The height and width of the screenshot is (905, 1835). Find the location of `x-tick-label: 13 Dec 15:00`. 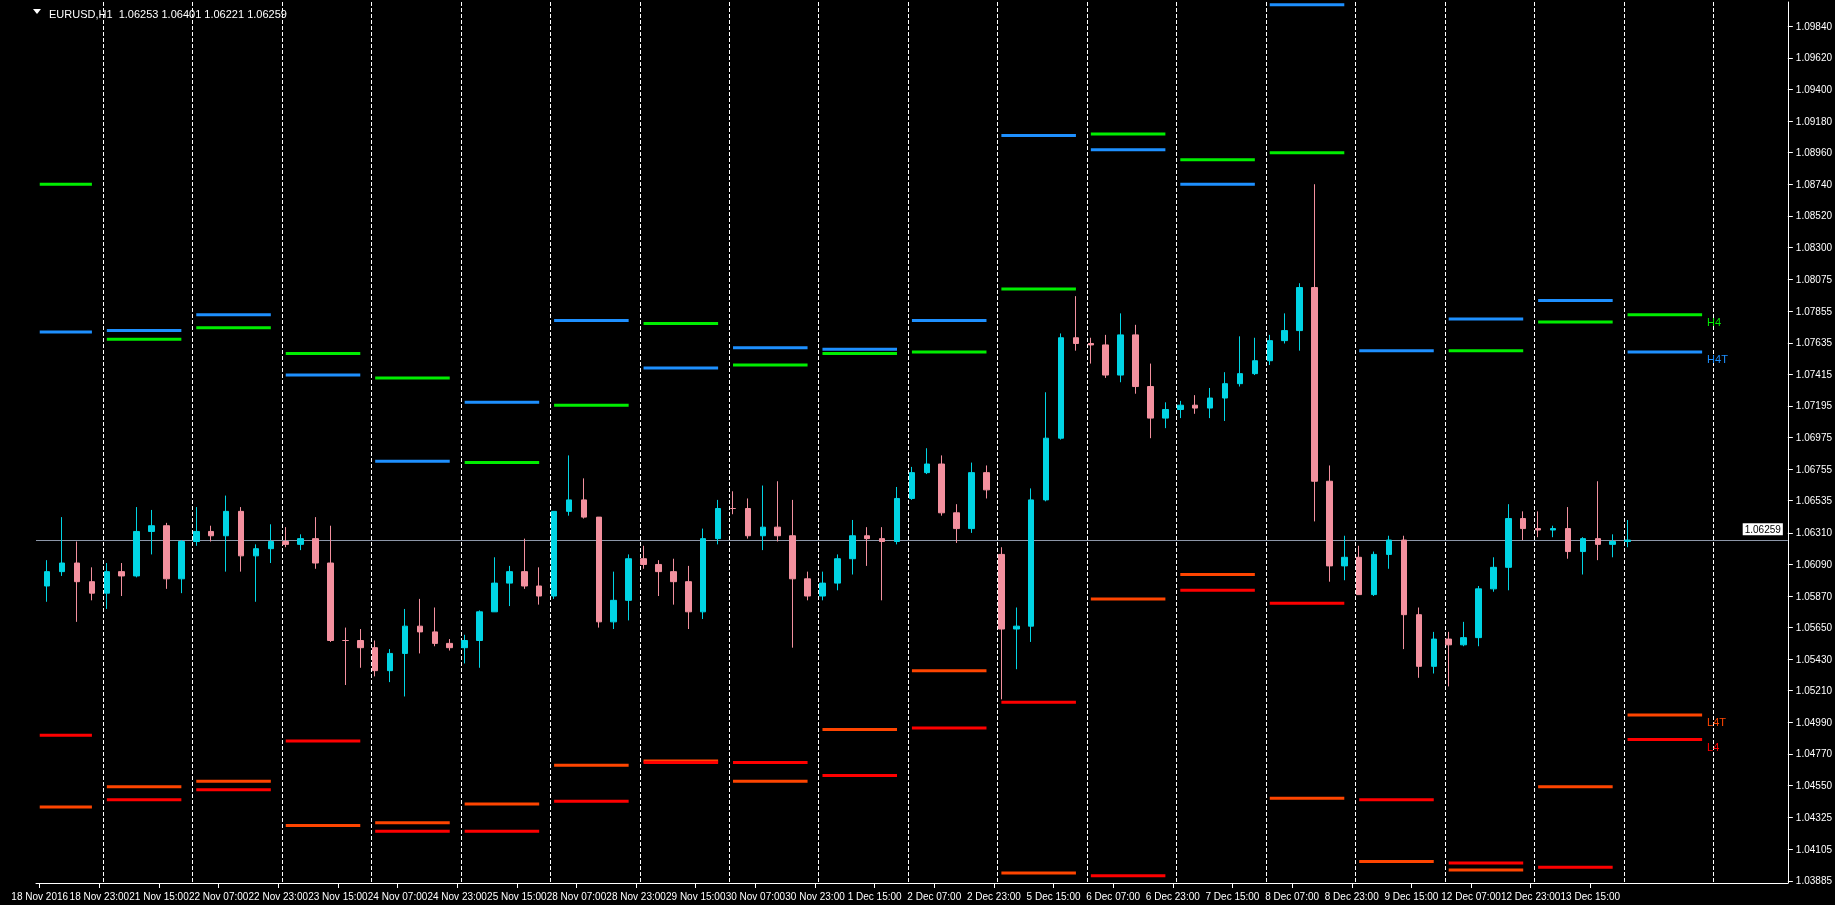

x-tick-label: 13 Dec 15:00 is located at coordinates (1590, 896).